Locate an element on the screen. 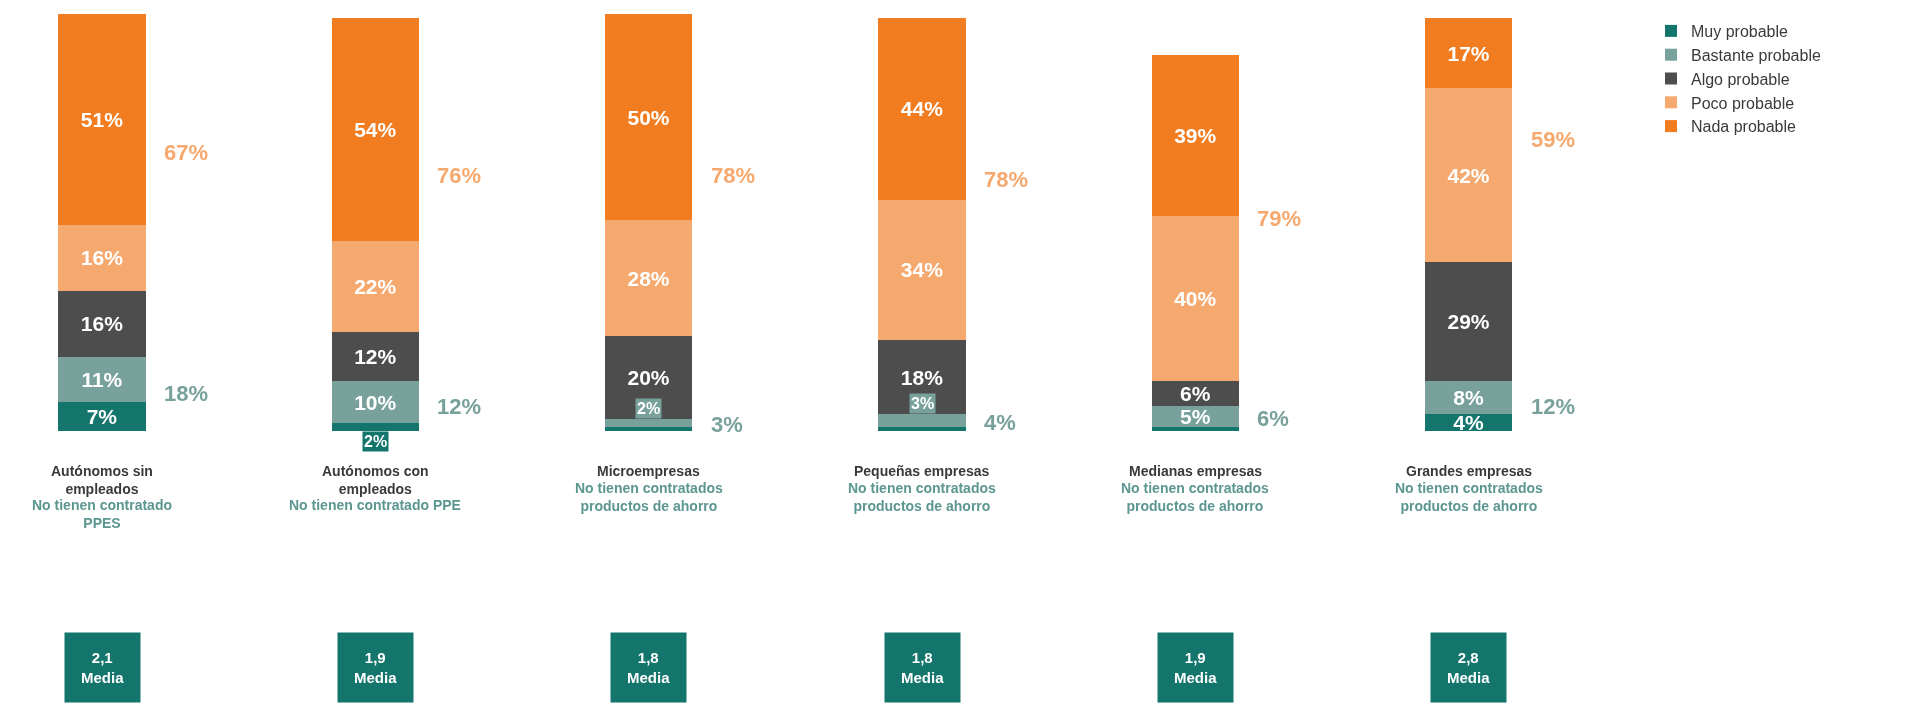 The height and width of the screenshot is (706, 1919). data-label: 11% is located at coordinates (102, 379).